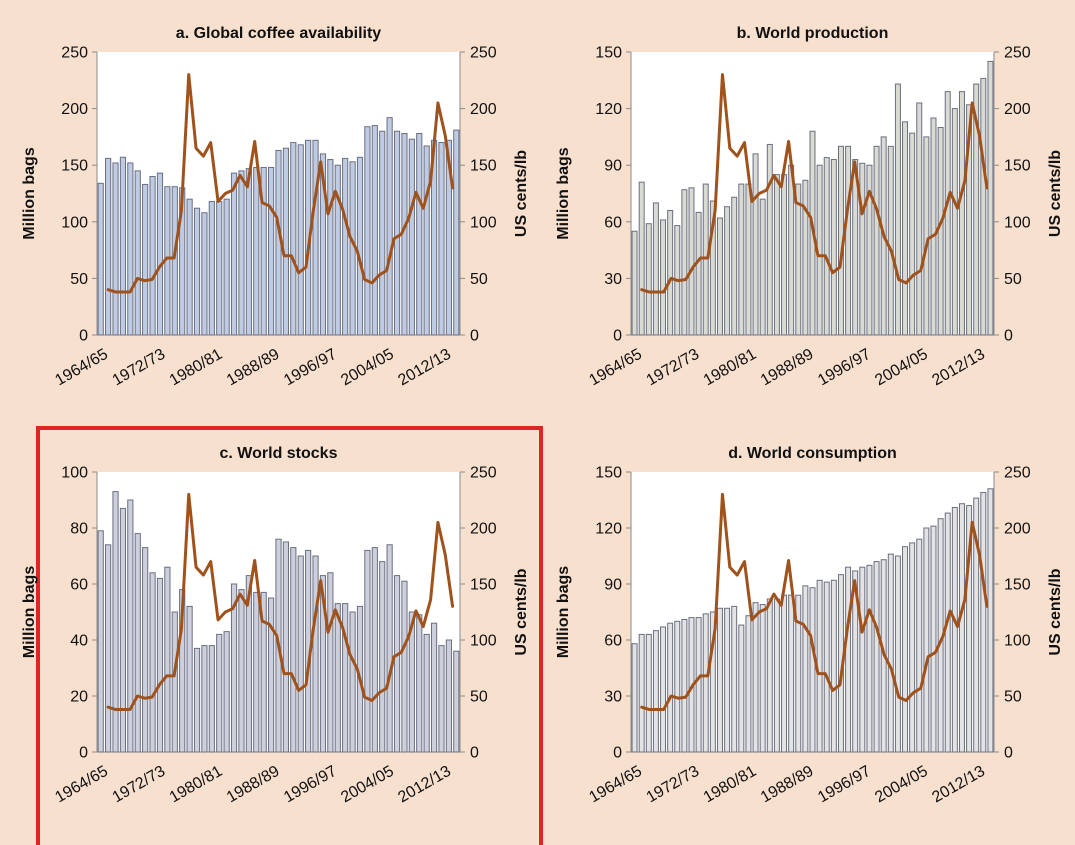 The width and height of the screenshot is (1075, 845). What do you see at coordinates (613, 166) in the screenshot?
I see `y-tick-label: 90` at bounding box center [613, 166].